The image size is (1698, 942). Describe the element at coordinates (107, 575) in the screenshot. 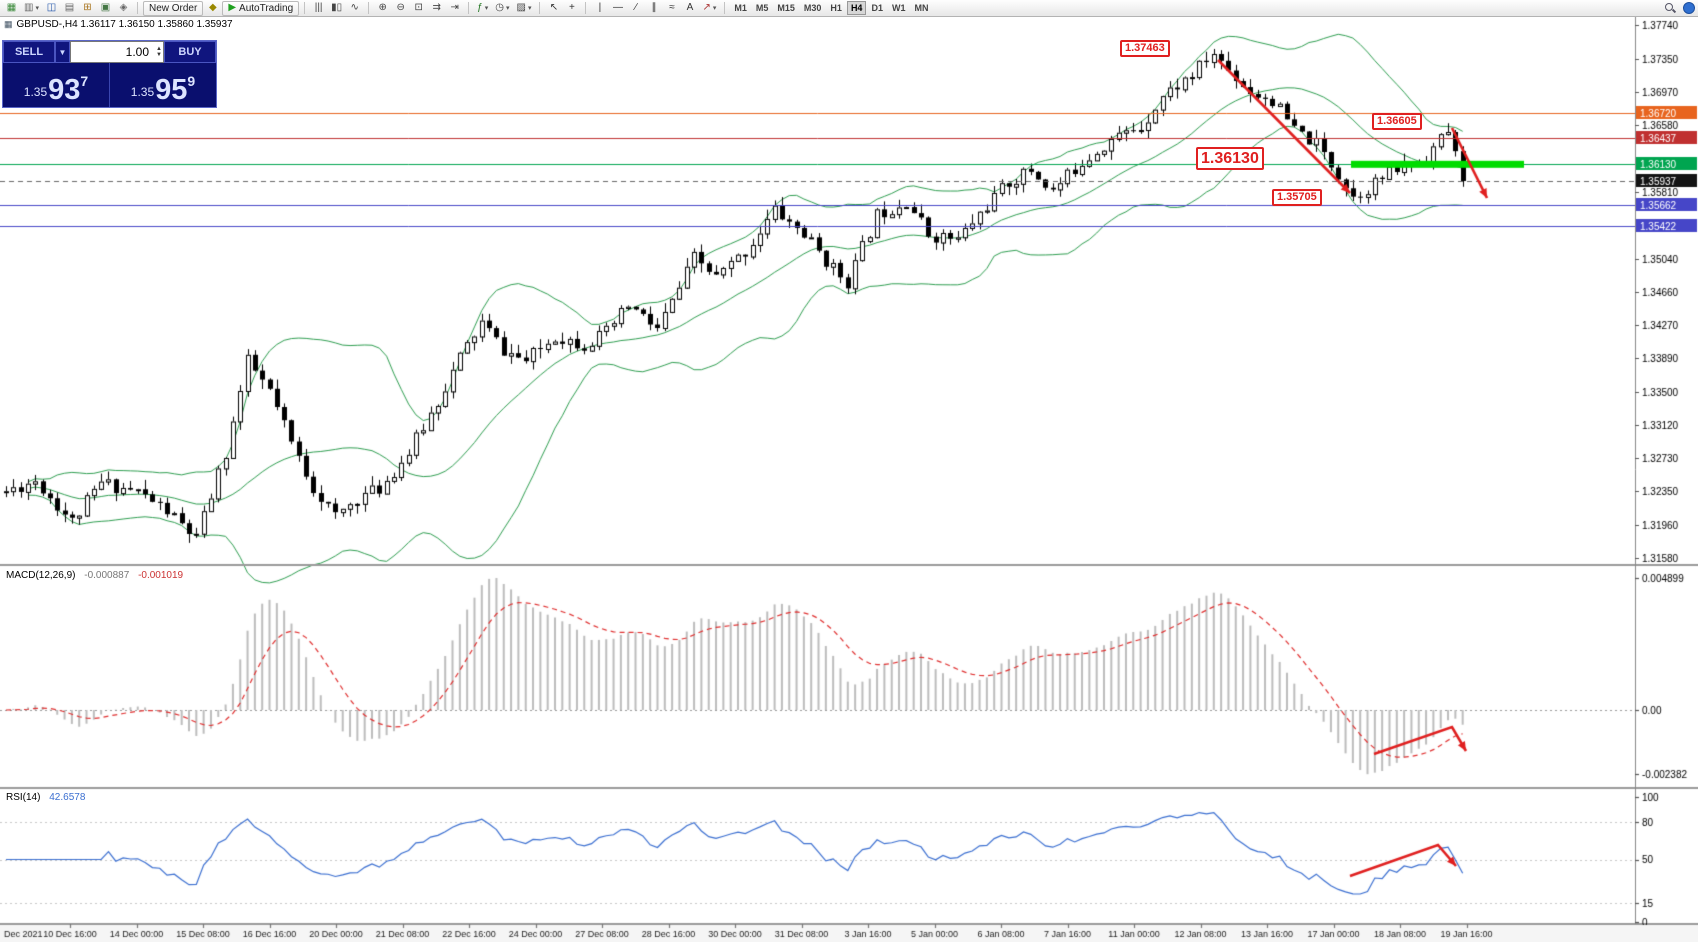

I see `macd-main-value: -0.000887` at that location.